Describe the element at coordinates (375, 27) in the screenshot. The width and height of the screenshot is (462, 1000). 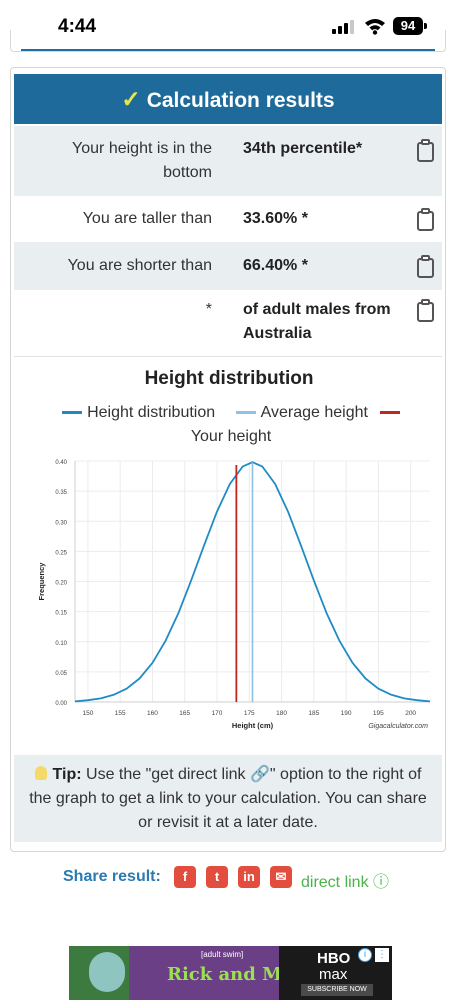
I see `wifi-icon` at that location.